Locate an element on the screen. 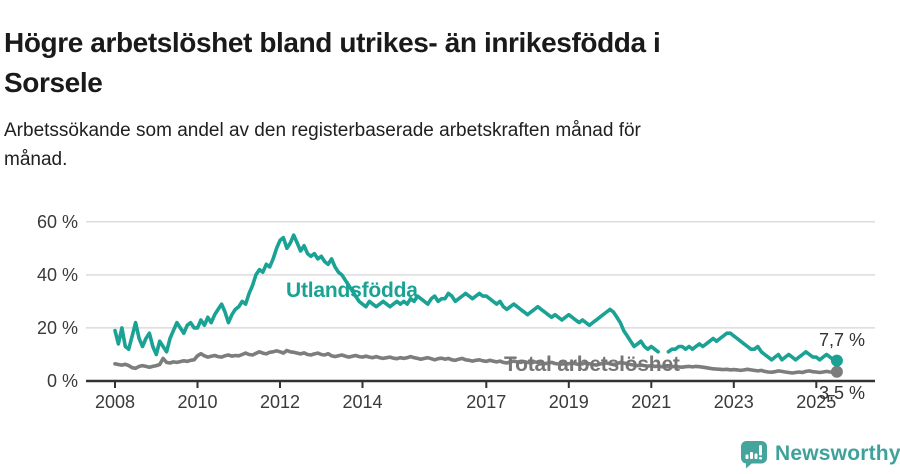  brand-footer: Newsworthy is located at coordinates (820, 454).